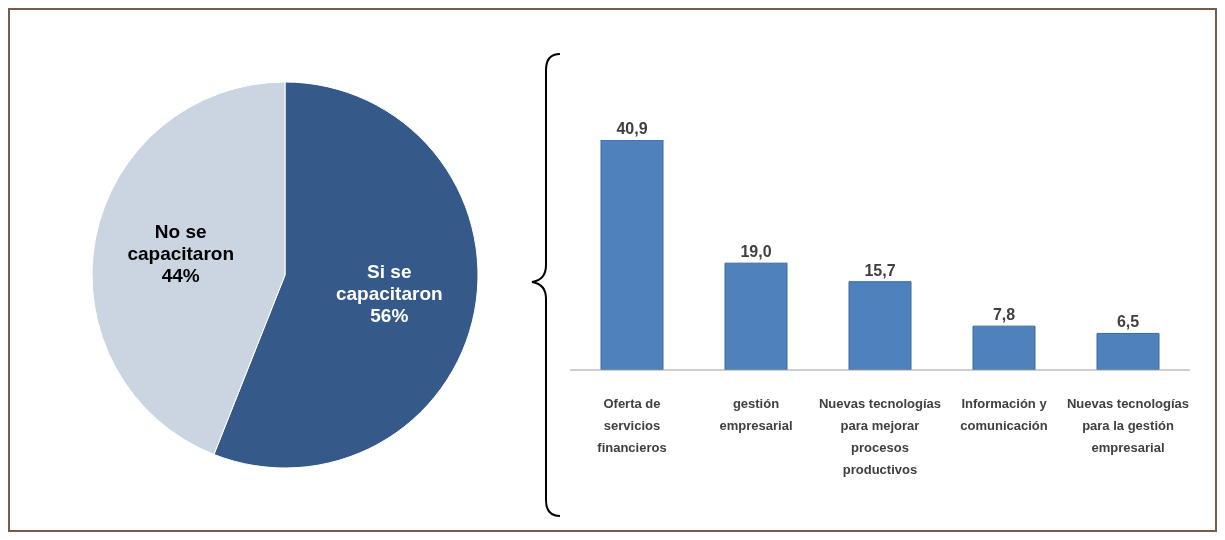 The image size is (1225, 540). I want to click on data-label: 44%, so click(180, 276).